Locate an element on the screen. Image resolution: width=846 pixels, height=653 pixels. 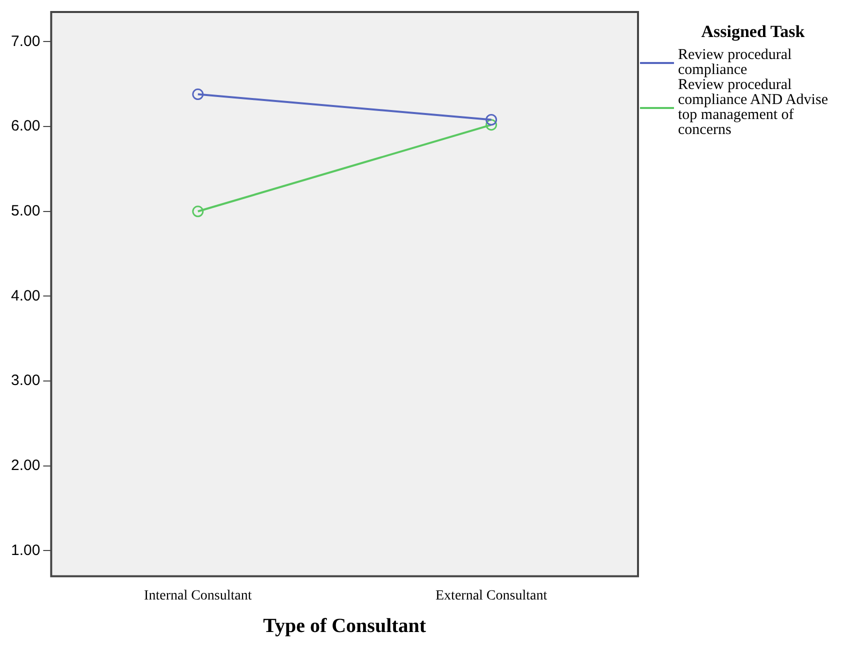
y-tick-label: 6.00 is located at coordinates (25, 126).